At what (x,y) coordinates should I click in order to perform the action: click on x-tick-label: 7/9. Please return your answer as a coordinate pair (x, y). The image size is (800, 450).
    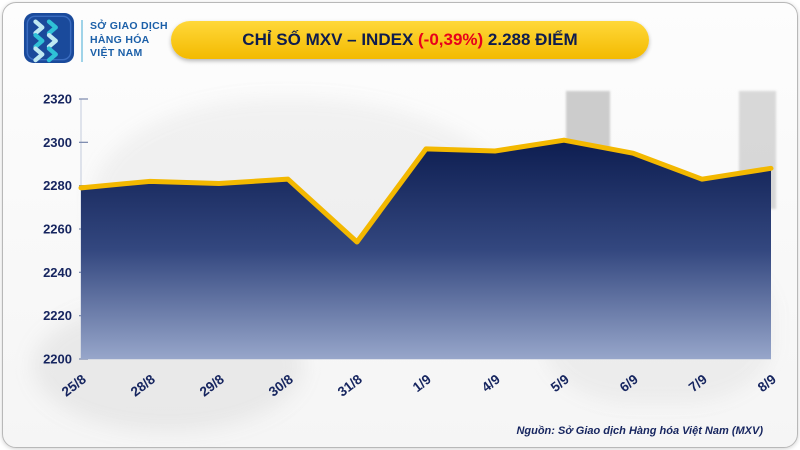
    Looking at the image, I should click on (698, 383).